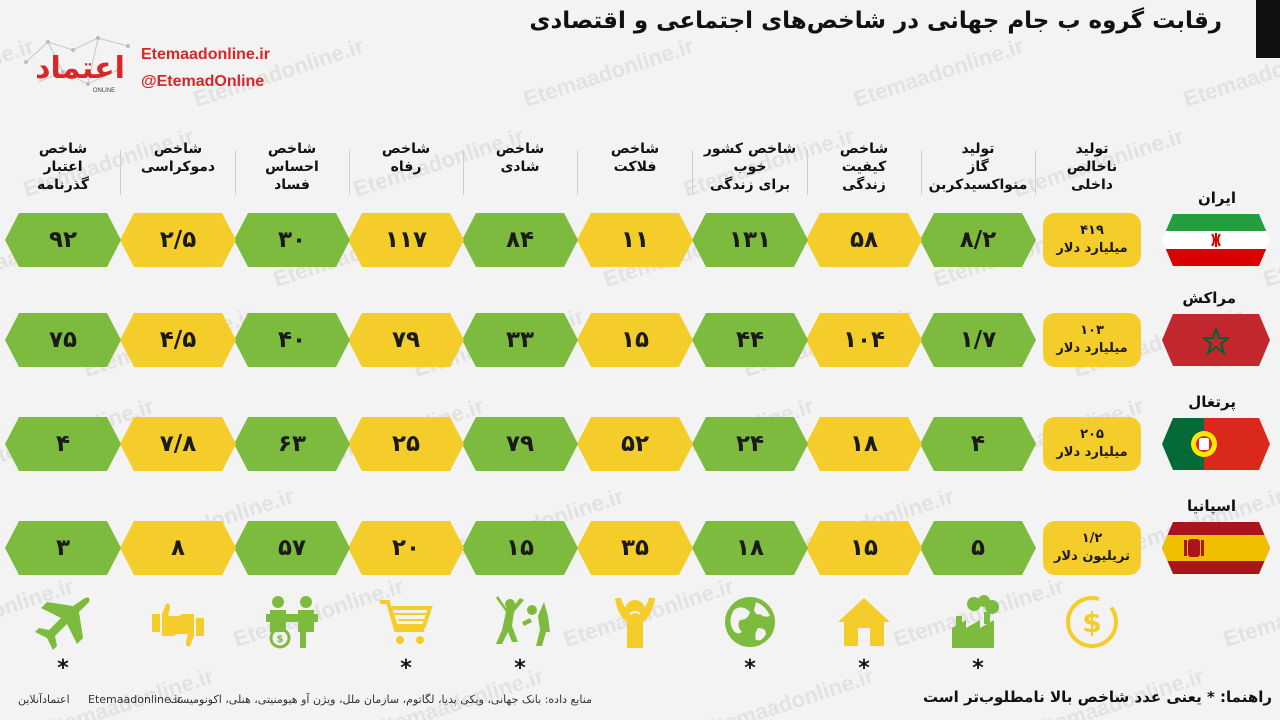  I want to click on gdp-value: ۱۰۳, so click(1092, 330).